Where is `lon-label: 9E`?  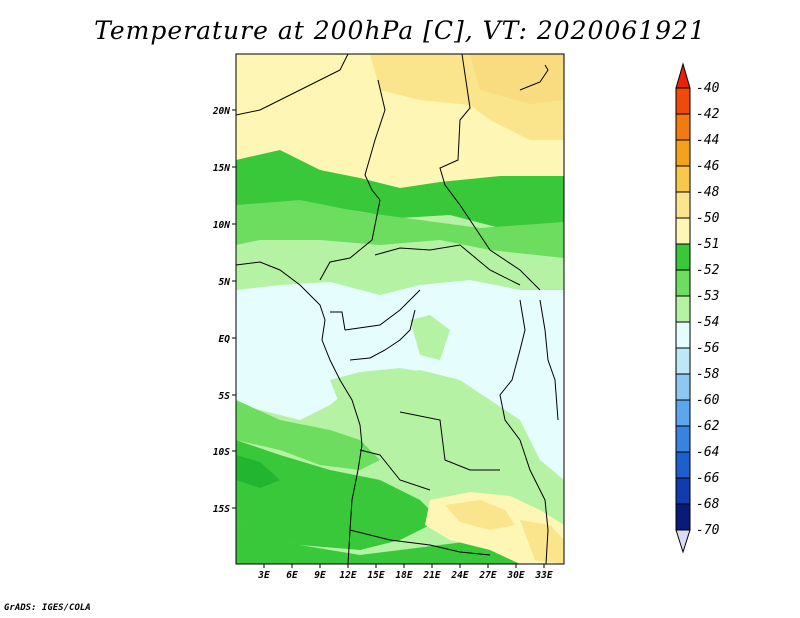
lon-label: 9E is located at coordinates (320, 575).